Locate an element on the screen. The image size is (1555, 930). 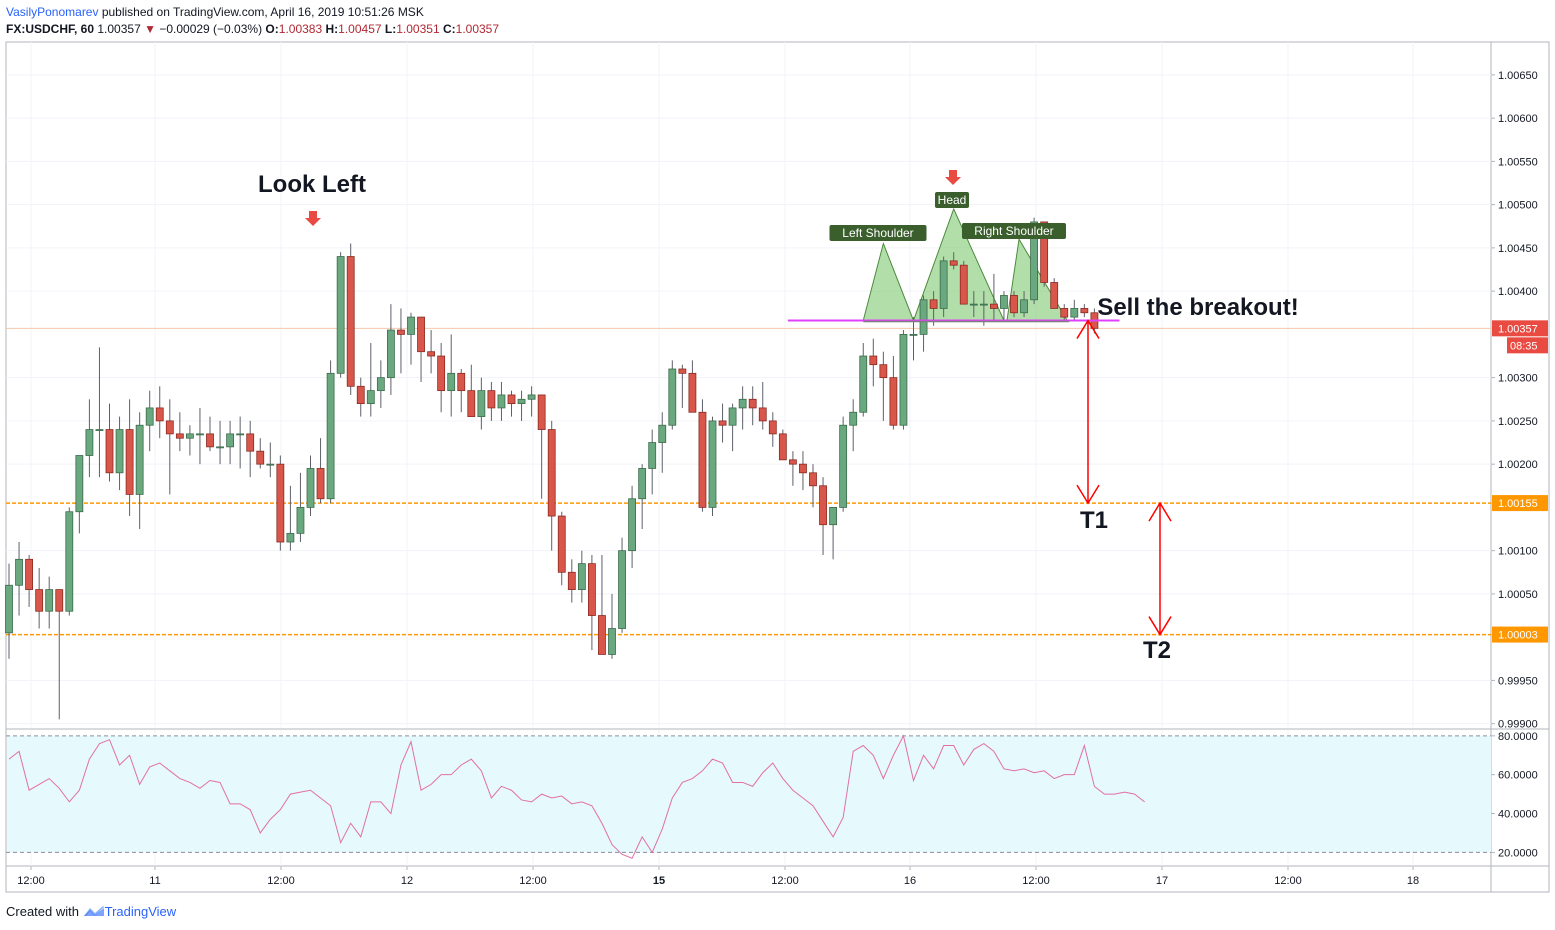
tradingview-logo-icon is located at coordinates (93, 911).